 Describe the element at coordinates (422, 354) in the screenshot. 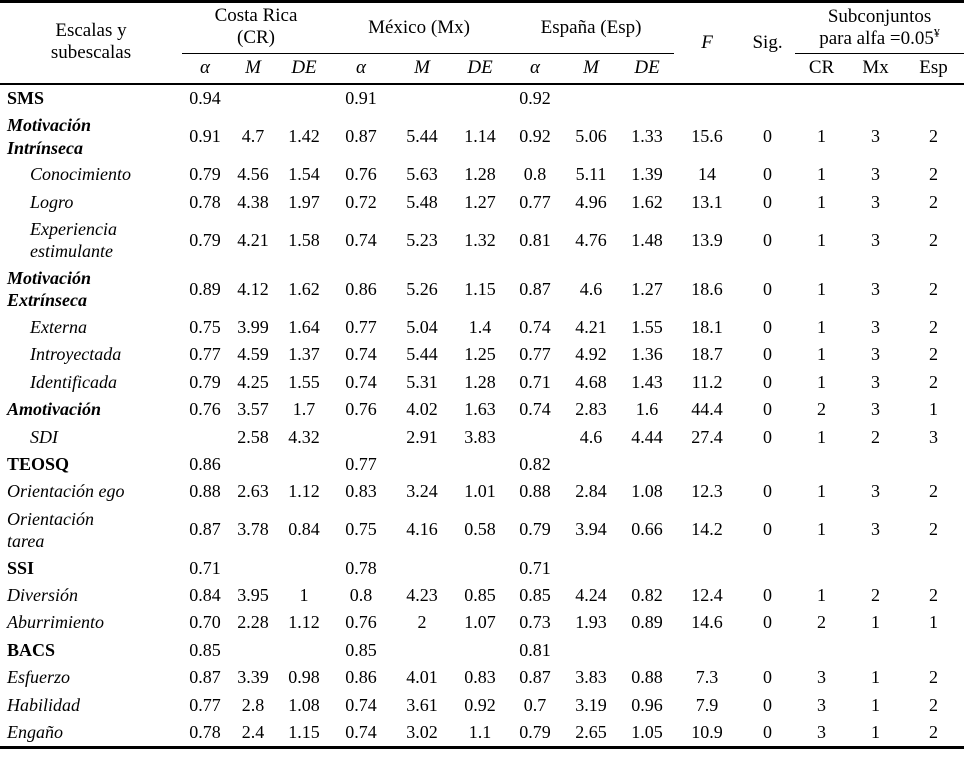

I see `cell-value: 5.44` at that location.